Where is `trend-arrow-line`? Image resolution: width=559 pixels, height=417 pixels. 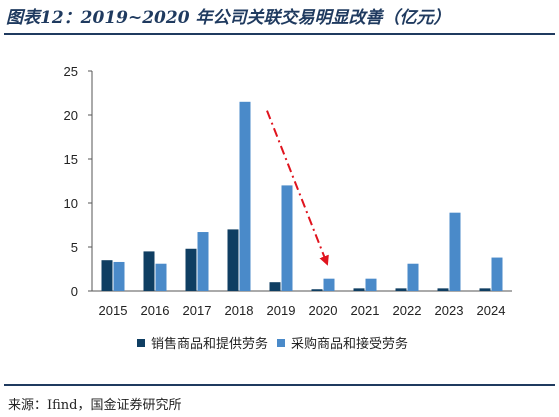 trend-arrow-line is located at coordinates (297, 188).